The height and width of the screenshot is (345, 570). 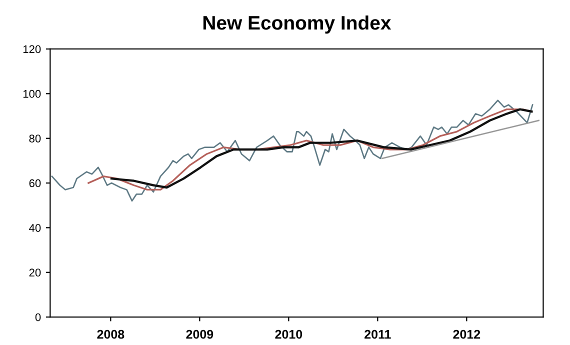 What do you see at coordinates (32, 49) in the screenshot?
I see `y-tick-label: 120` at bounding box center [32, 49].